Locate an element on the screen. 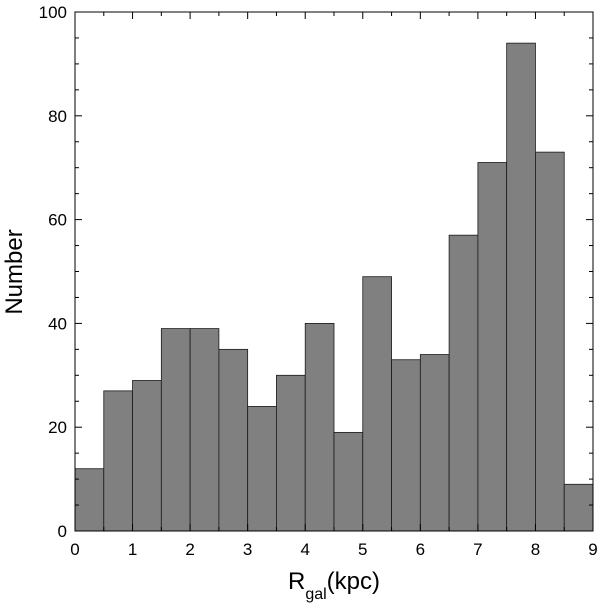 The height and width of the screenshot is (616, 600). y-tick-label: 100 is located at coordinates (53, 12).